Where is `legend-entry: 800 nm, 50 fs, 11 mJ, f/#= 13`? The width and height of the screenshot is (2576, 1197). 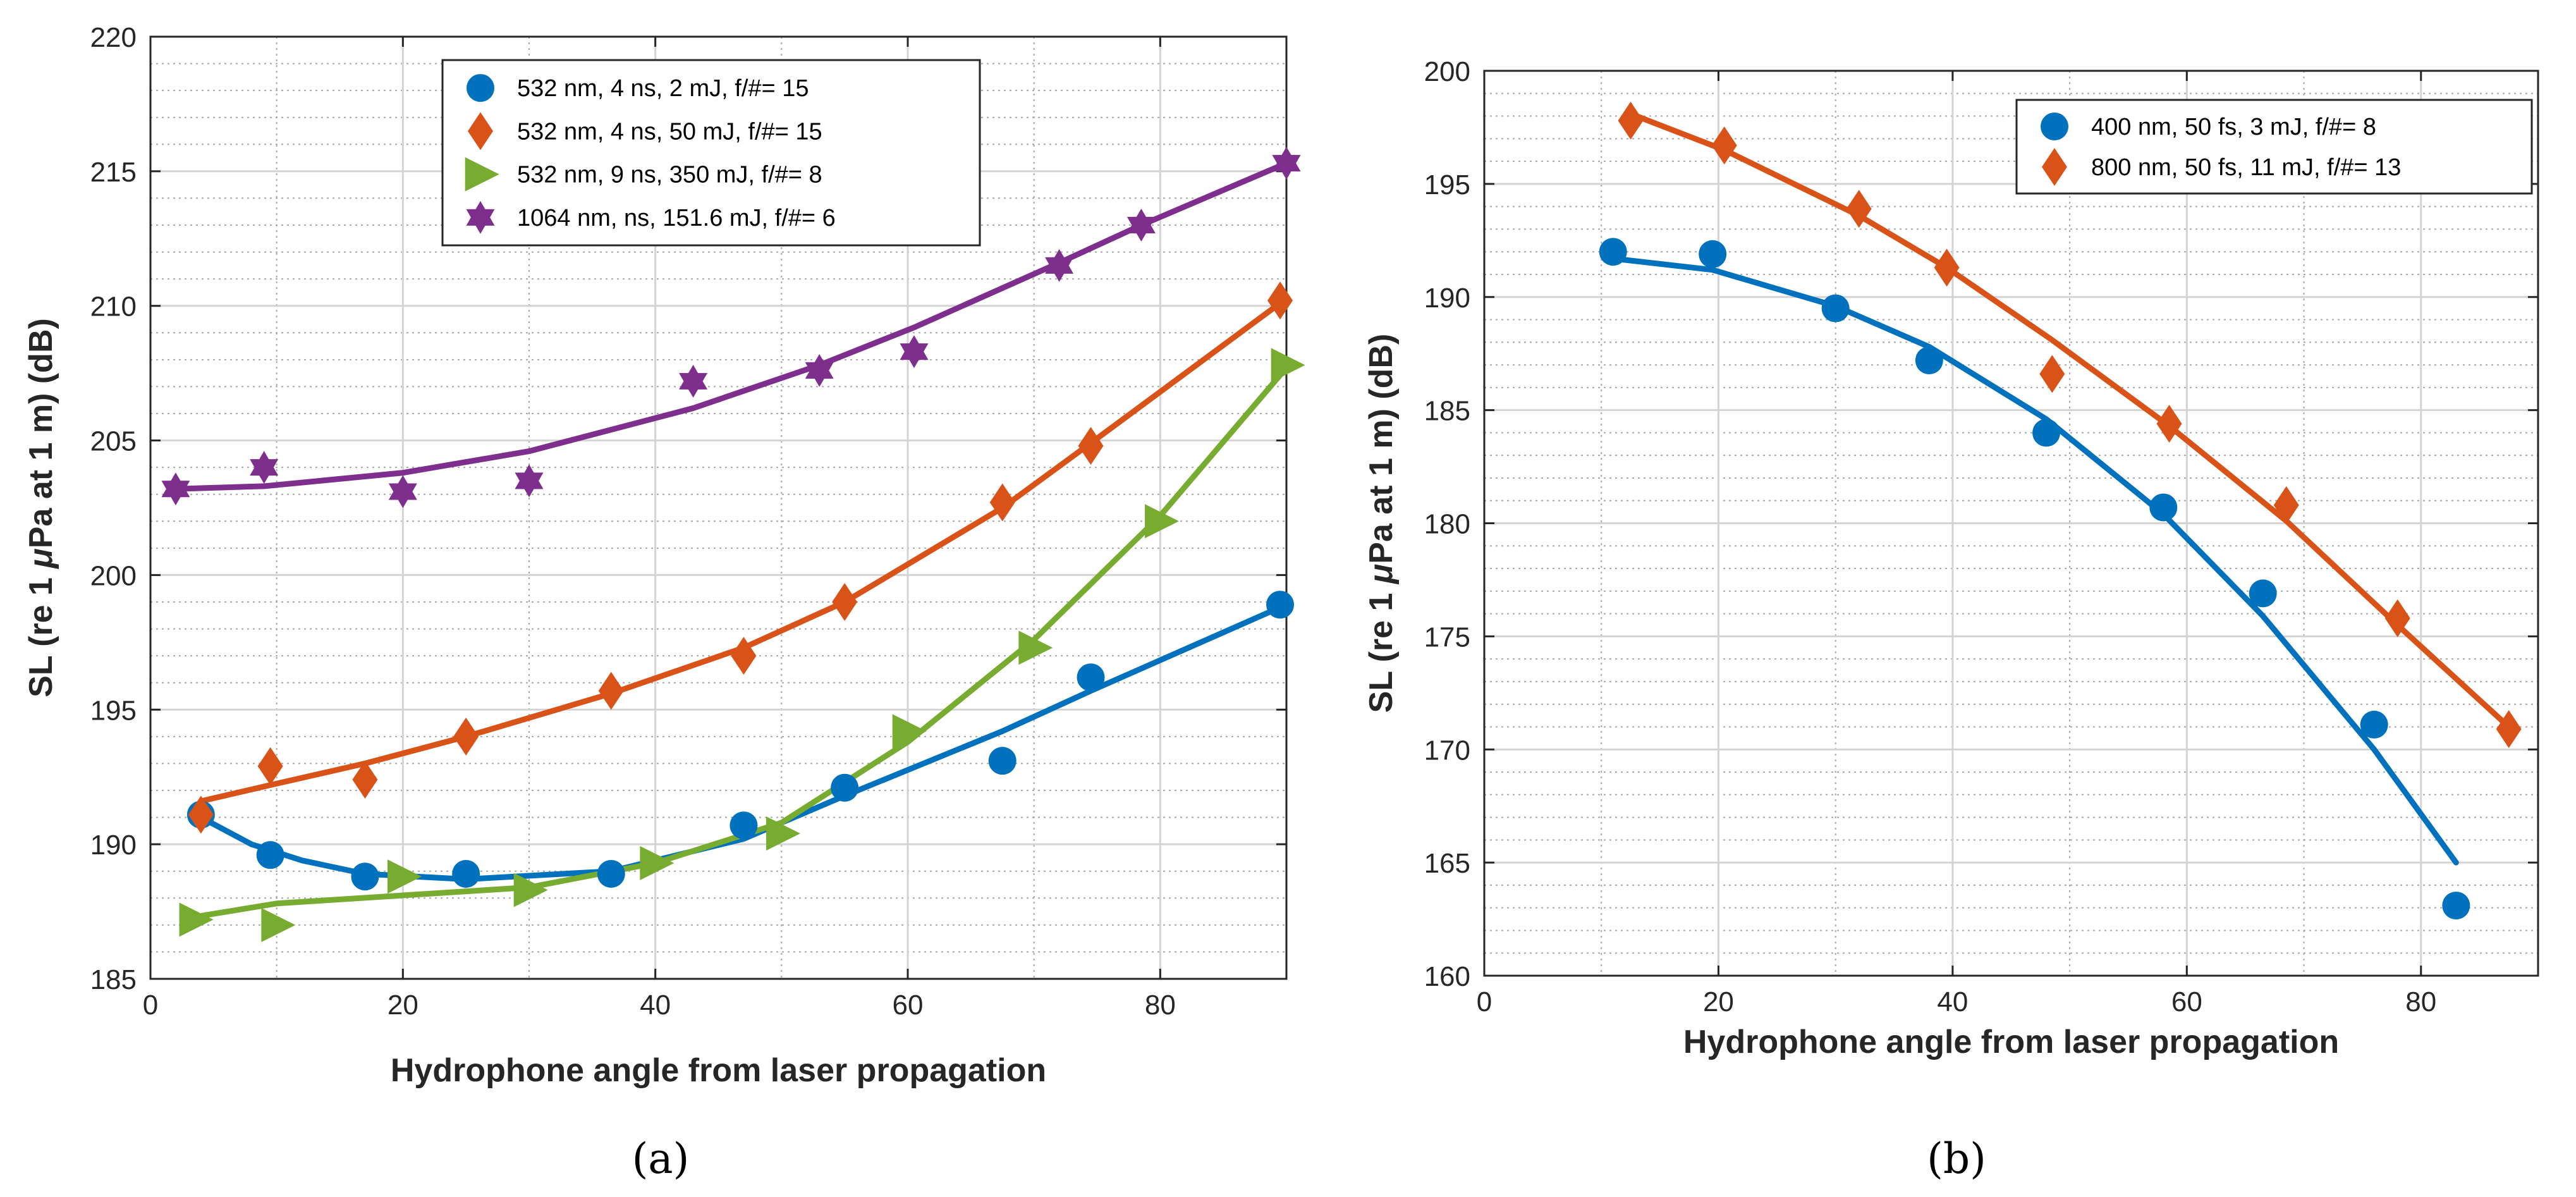 legend-entry: 800 nm, 50 fs, 11 mJ, f/#= 13 is located at coordinates (2246, 167).